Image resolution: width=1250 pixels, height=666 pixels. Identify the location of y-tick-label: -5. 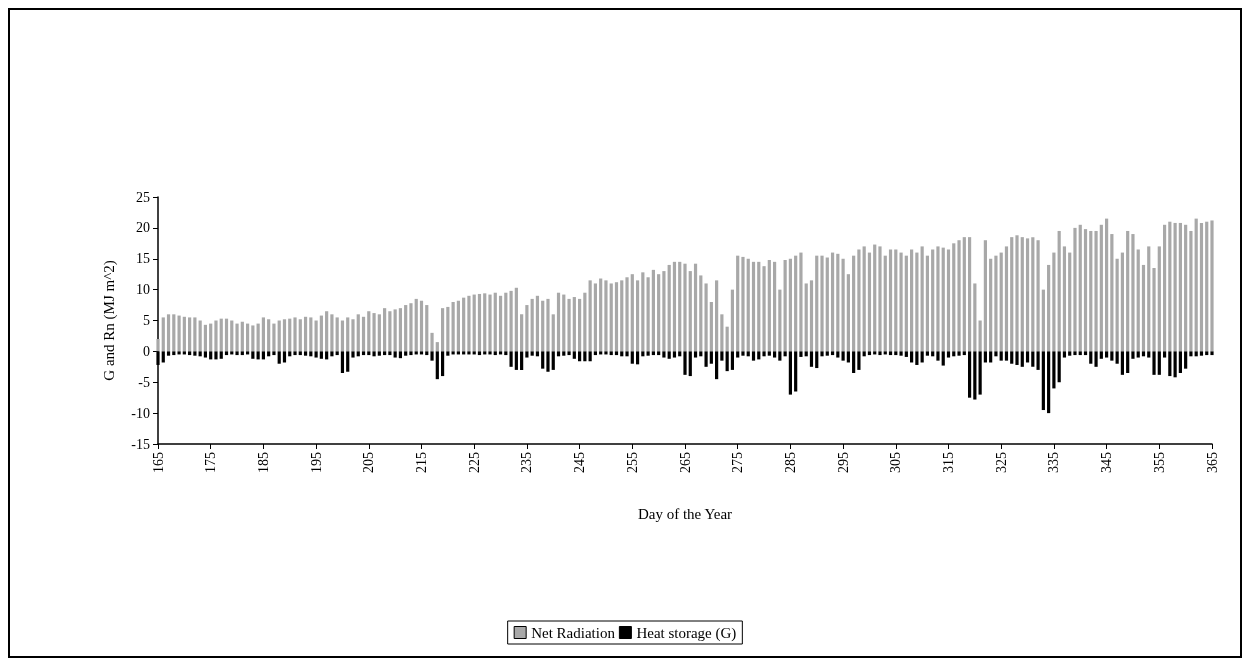
(144, 382).